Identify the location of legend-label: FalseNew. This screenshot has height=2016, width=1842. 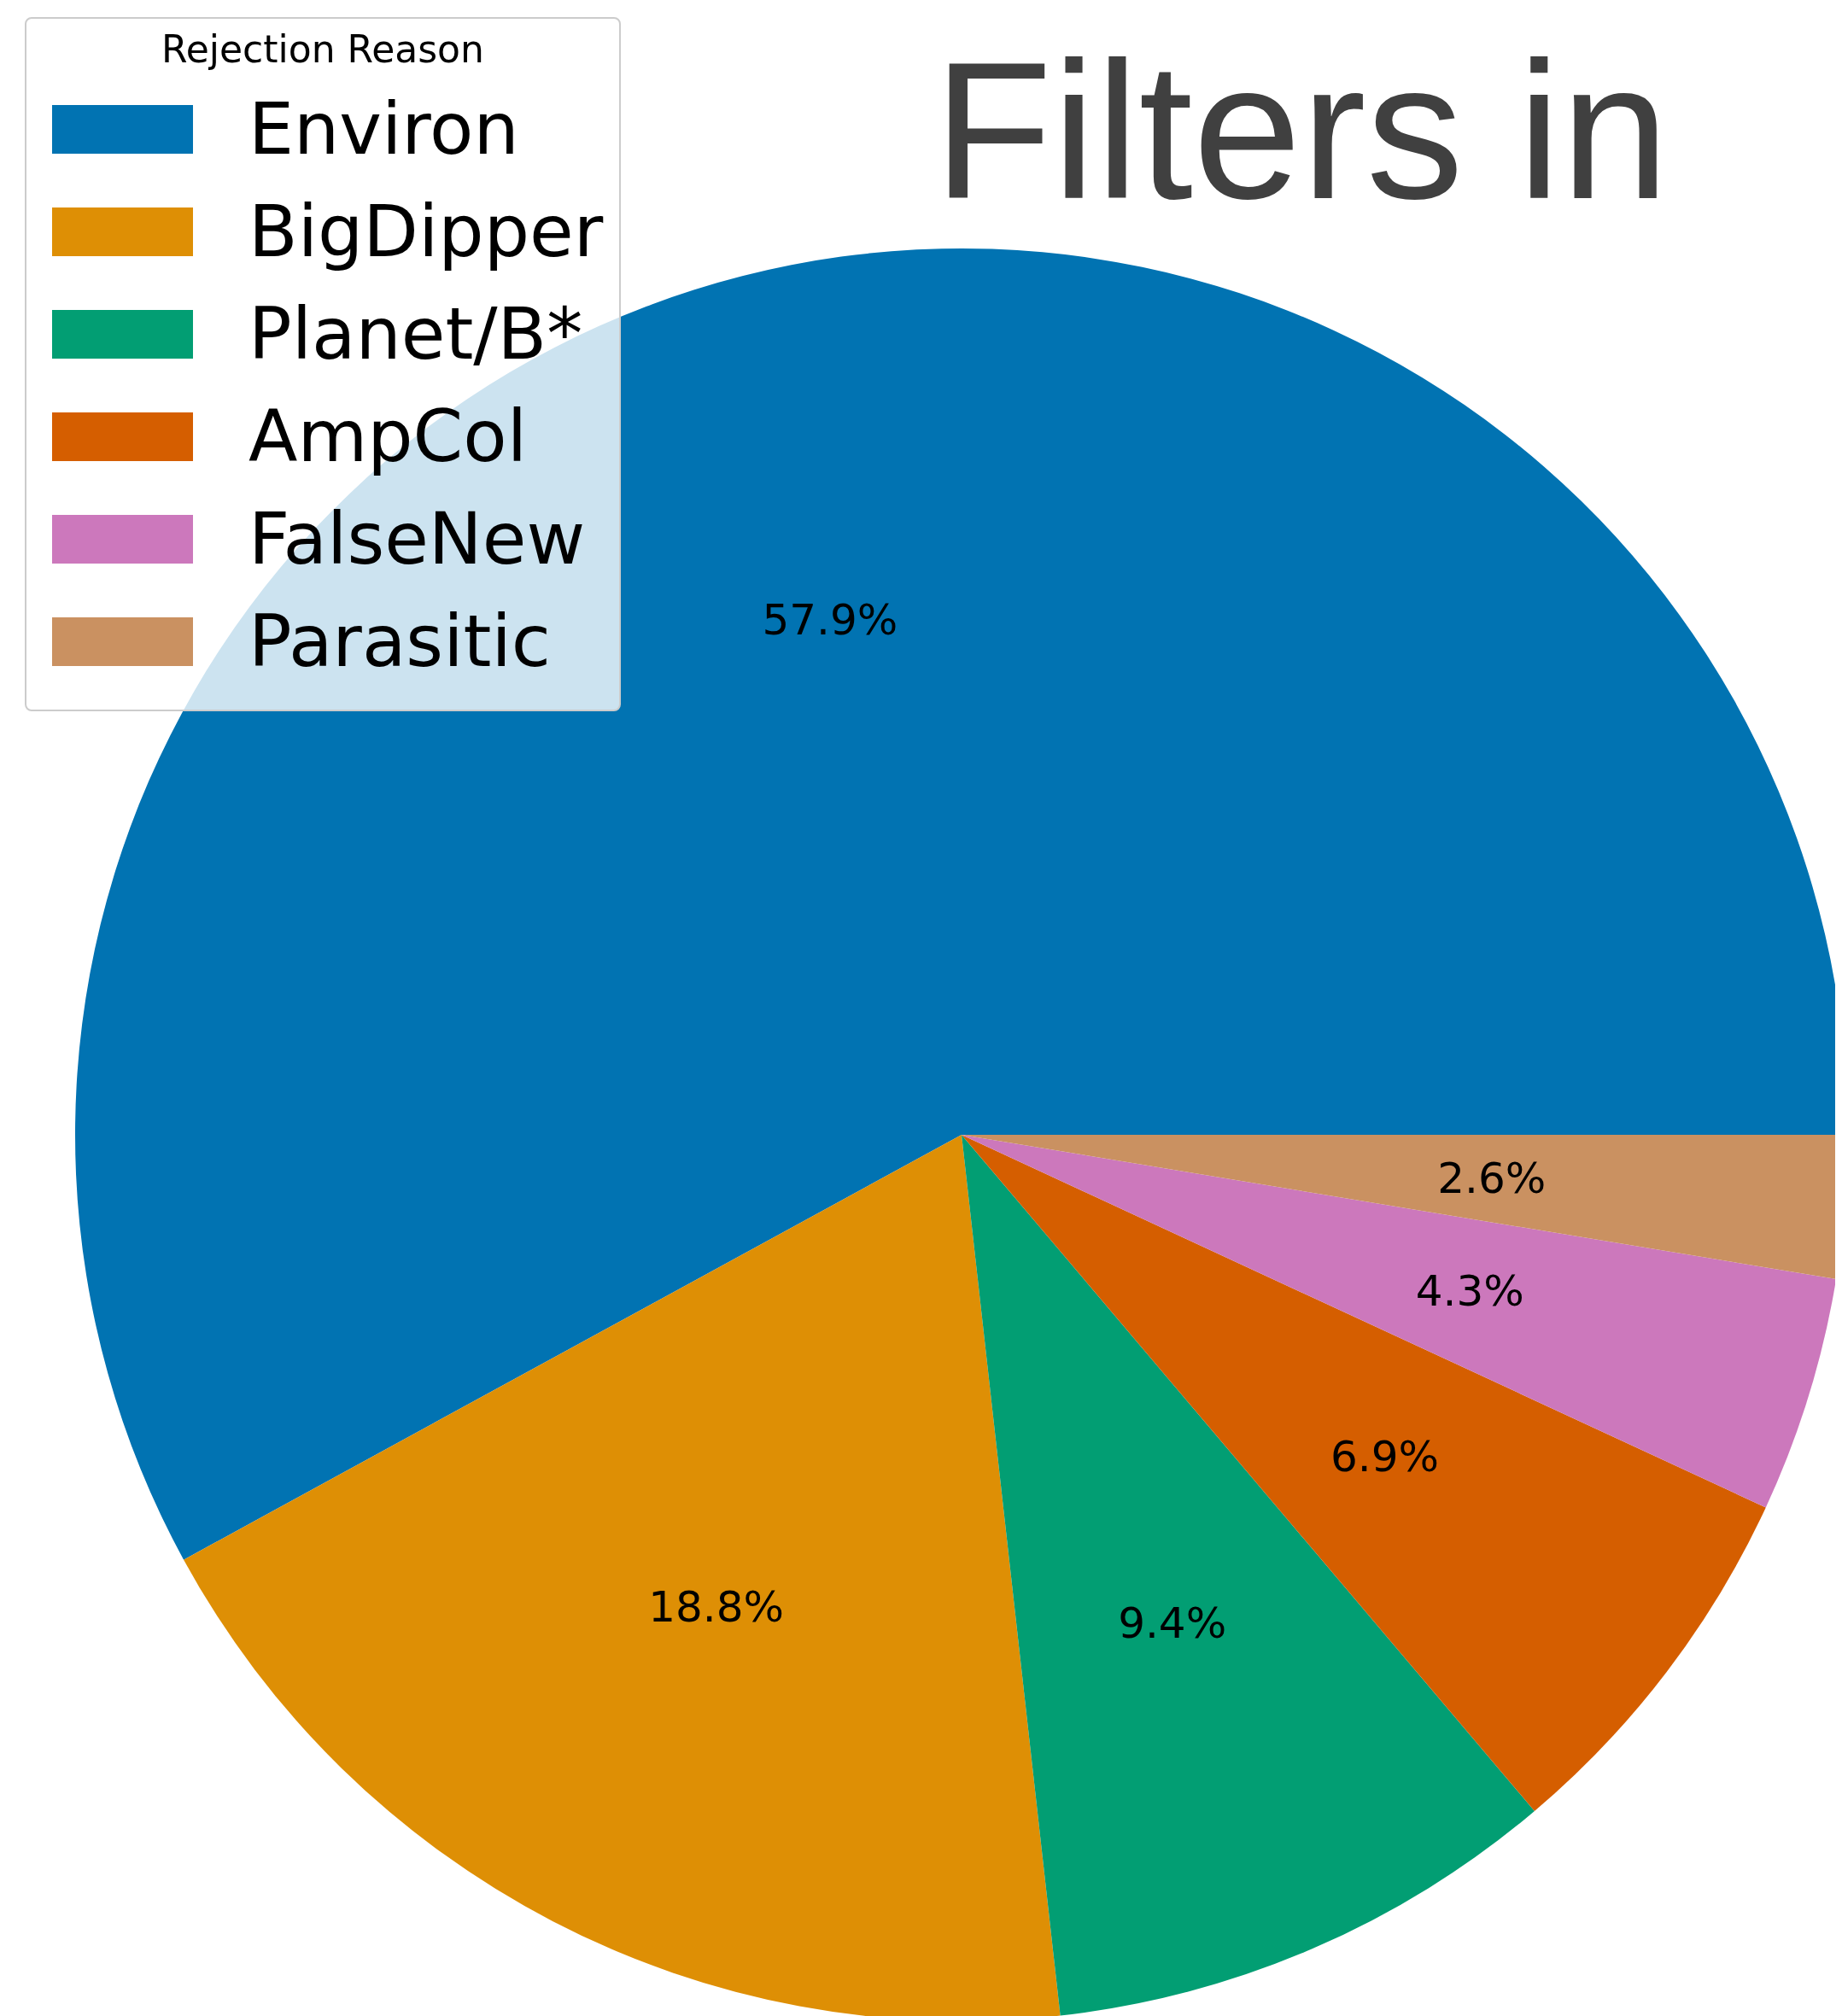
(418, 539).